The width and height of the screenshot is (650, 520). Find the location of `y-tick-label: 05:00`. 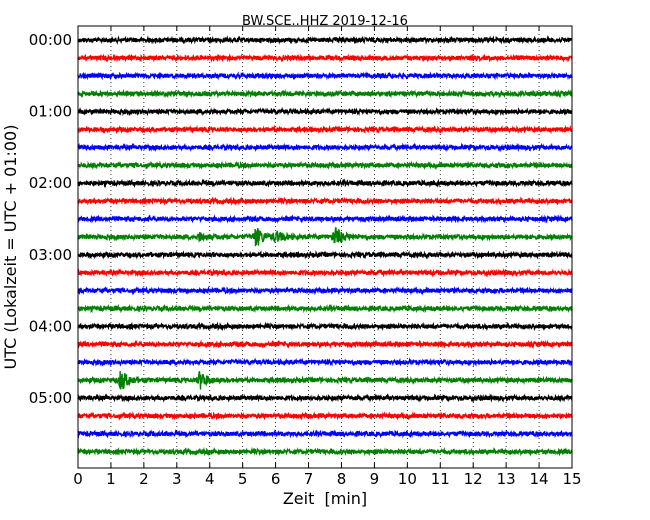

y-tick-label: 05:00 is located at coordinates (50, 398).